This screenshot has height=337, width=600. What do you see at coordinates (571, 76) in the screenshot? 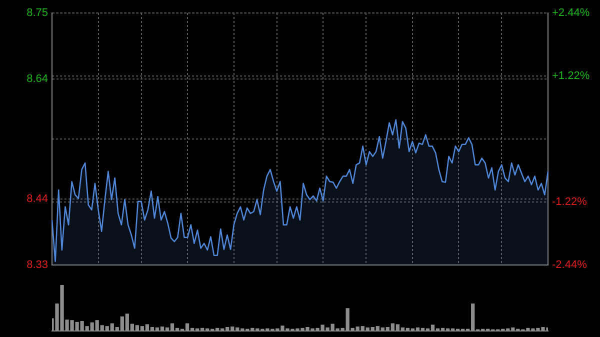
I see `y2-tick-label: +1.22%` at bounding box center [571, 76].